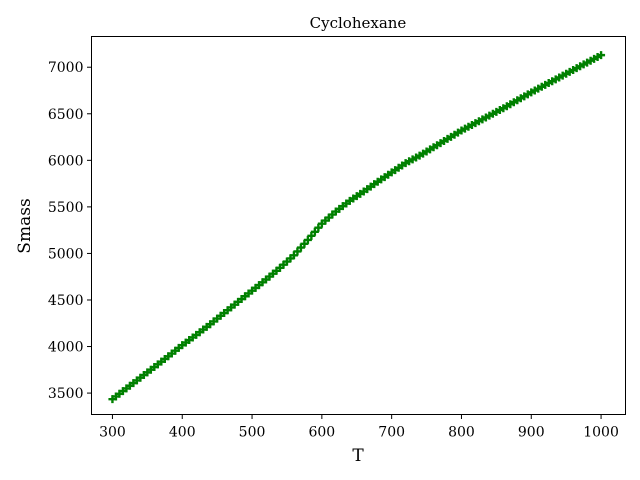 Image resolution: width=640 pixels, height=480 pixels. What do you see at coordinates (66, 68) in the screenshot?
I see `y-tick-label: 7000` at bounding box center [66, 68].